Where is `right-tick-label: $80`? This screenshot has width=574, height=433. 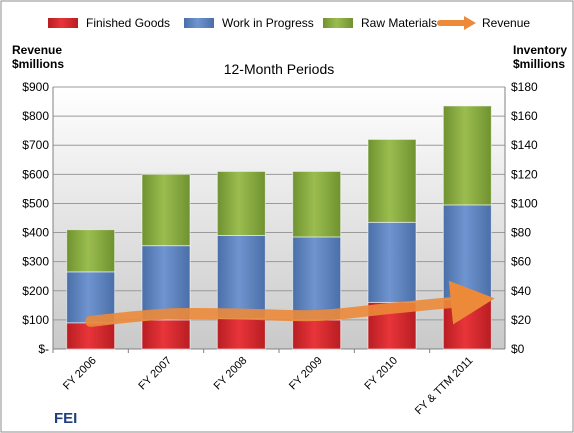
right-tick-label: $80 is located at coordinates (521, 233).